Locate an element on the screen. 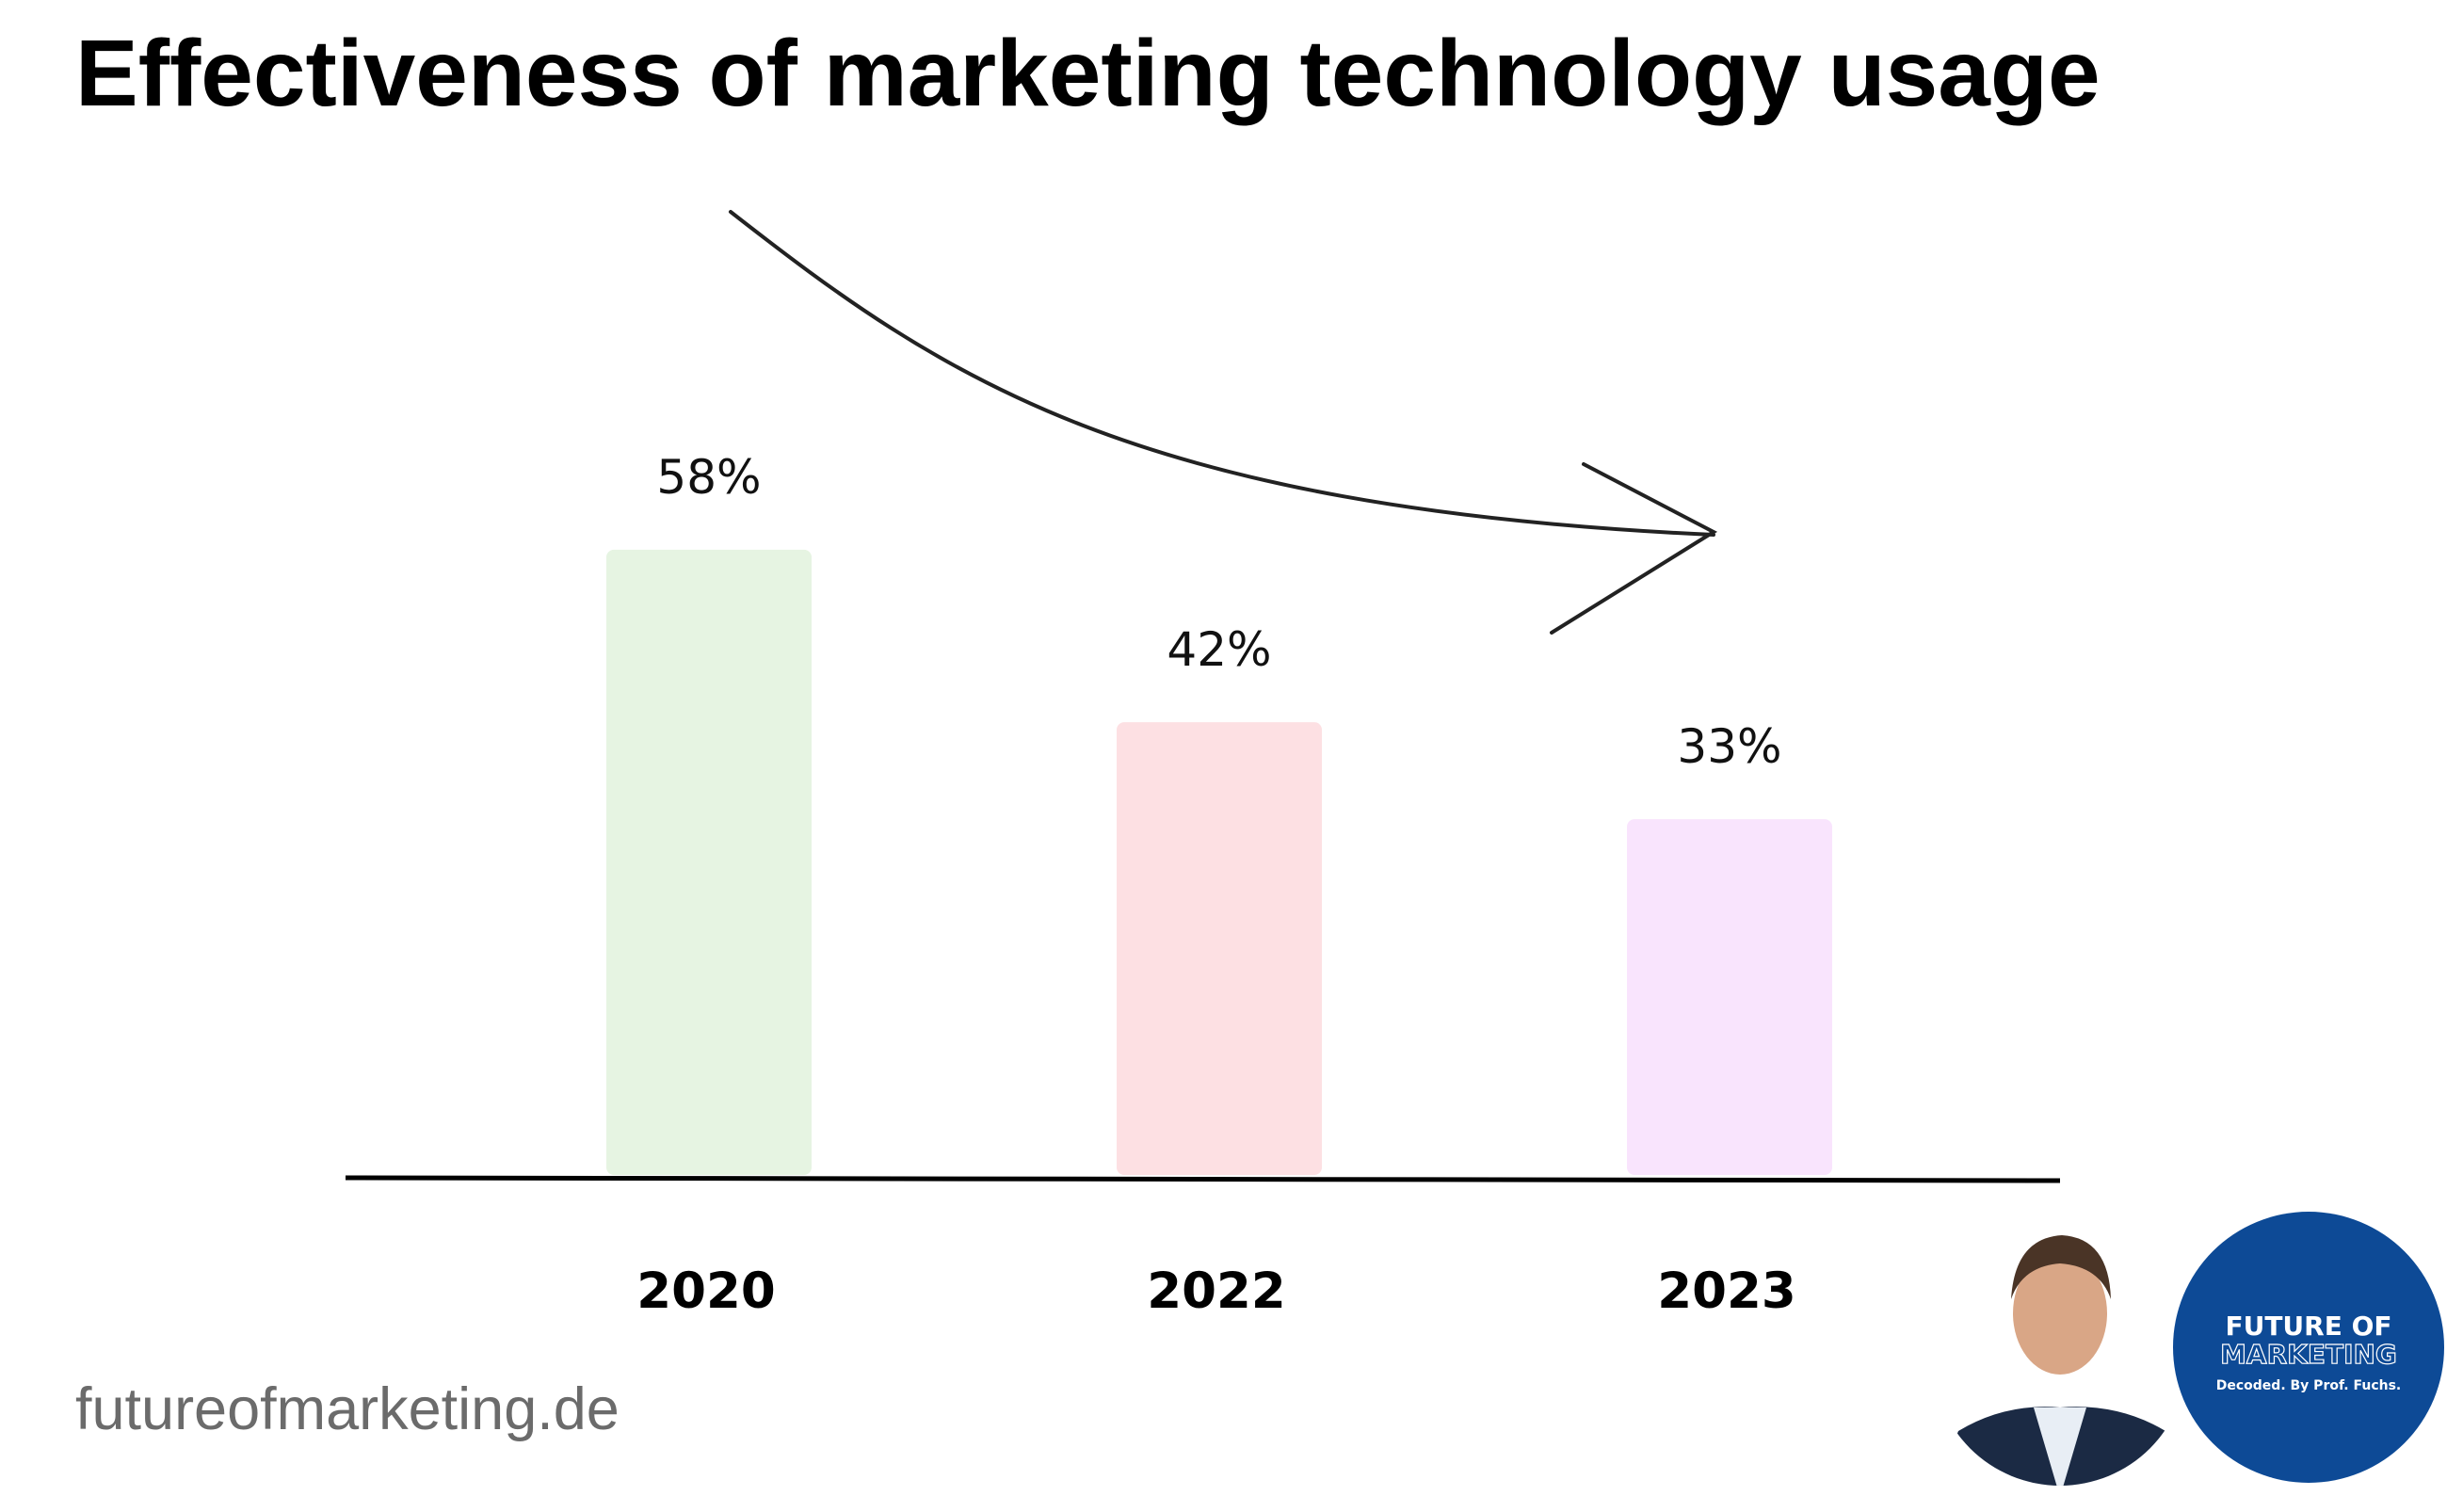 This screenshot has width=2463, height=1512. x-tick-label: 2023 is located at coordinates (1726, 1291).